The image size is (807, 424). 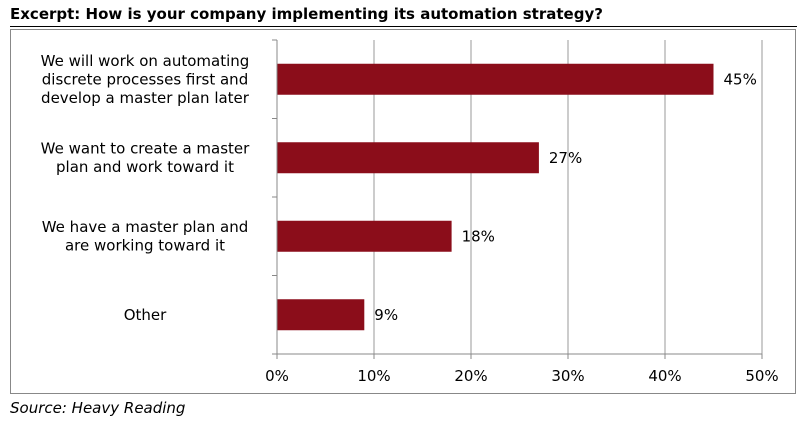 I want to click on data-label: 9%, so click(x=386, y=315).